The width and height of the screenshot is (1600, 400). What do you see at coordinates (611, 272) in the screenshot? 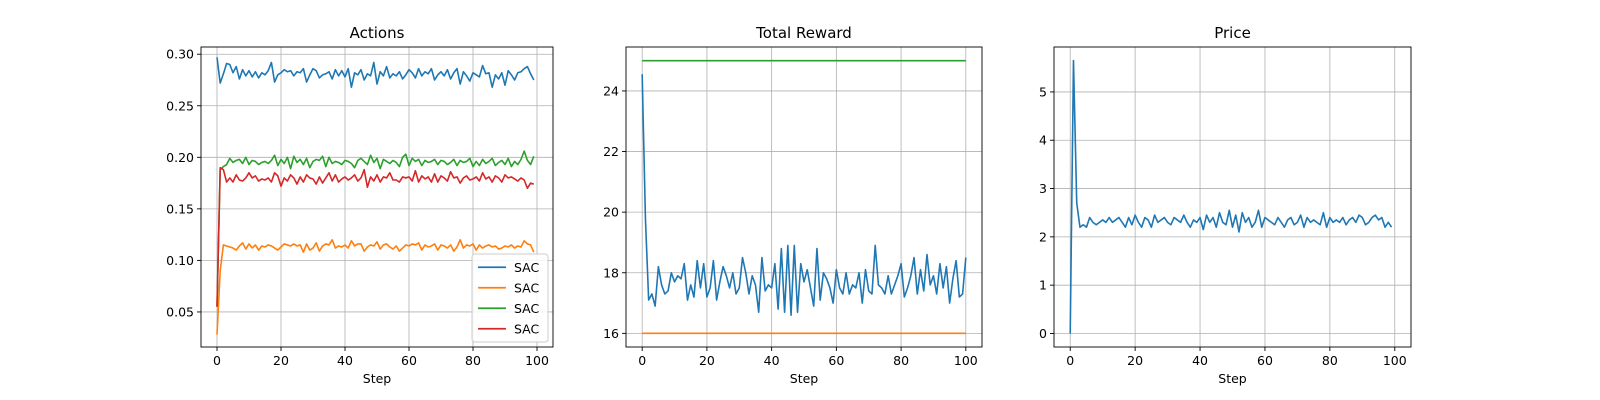
I see `y-tick-label: 18` at bounding box center [611, 272].